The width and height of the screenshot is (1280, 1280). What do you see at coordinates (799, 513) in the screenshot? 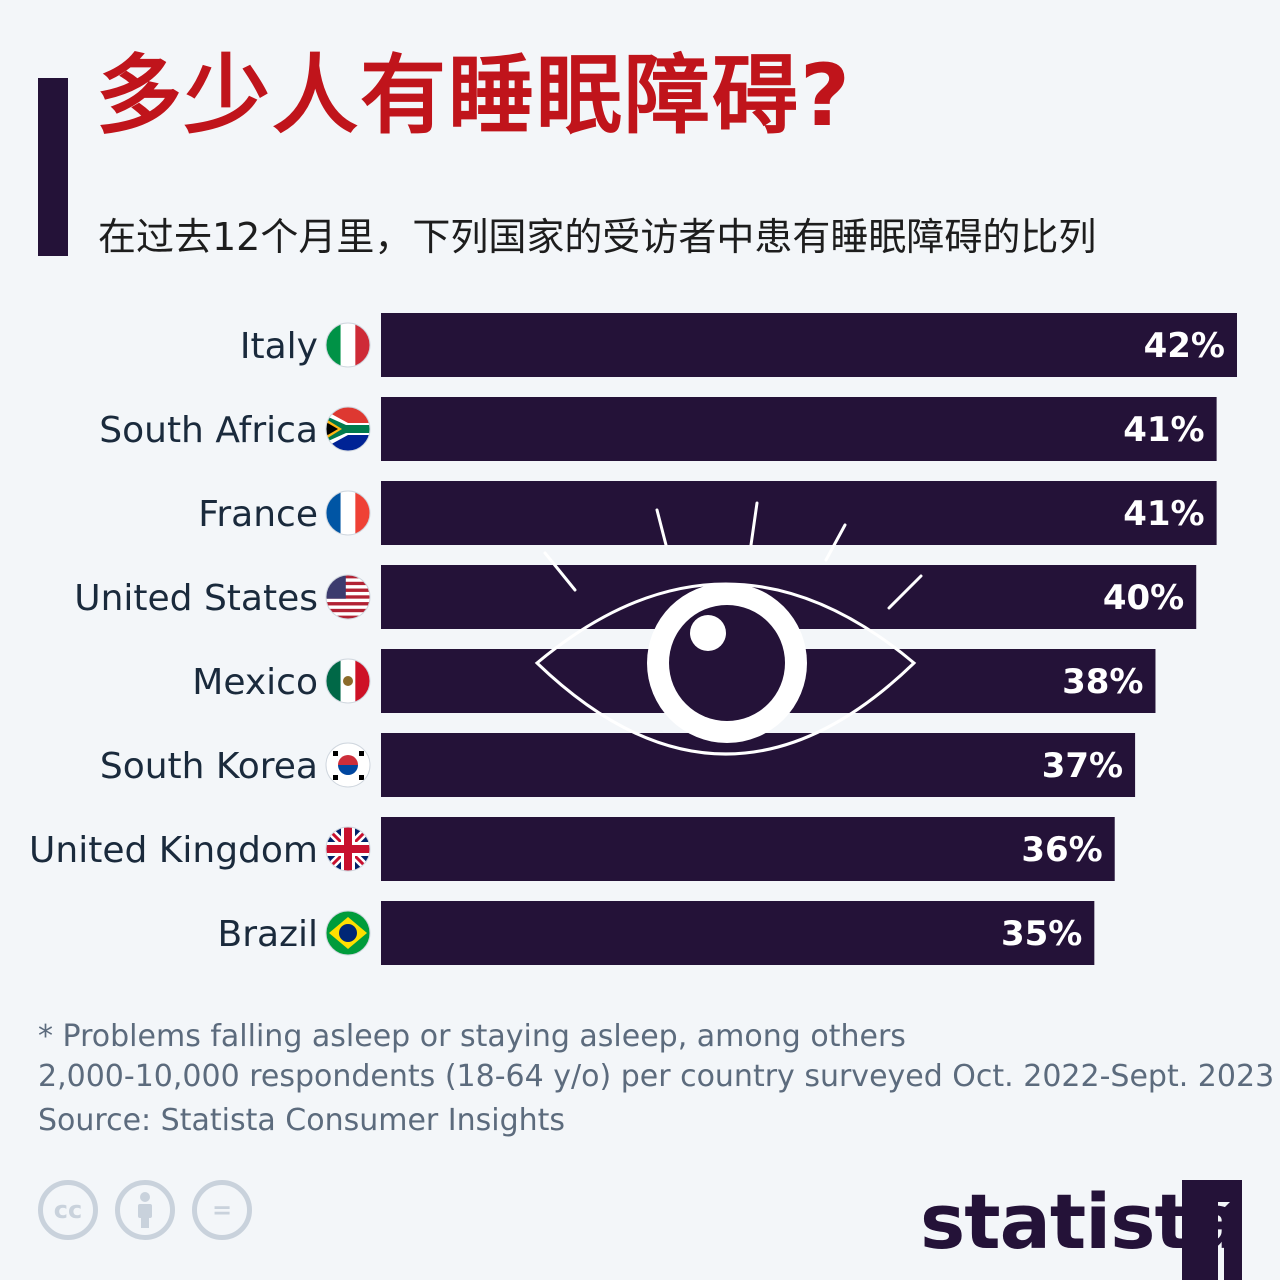
I see `bar-france` at bounding box center [799, 513].